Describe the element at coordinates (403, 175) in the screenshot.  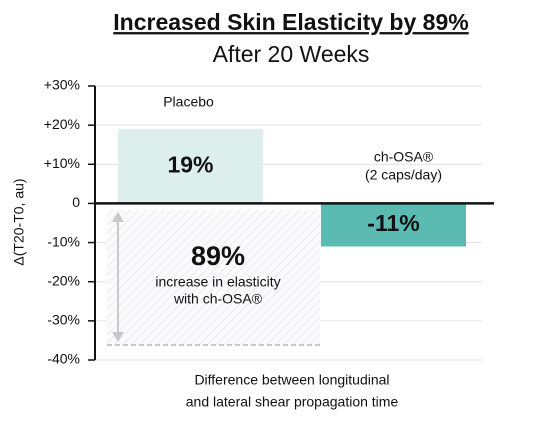
I see `category-label: (2 caps/day)` at that location.